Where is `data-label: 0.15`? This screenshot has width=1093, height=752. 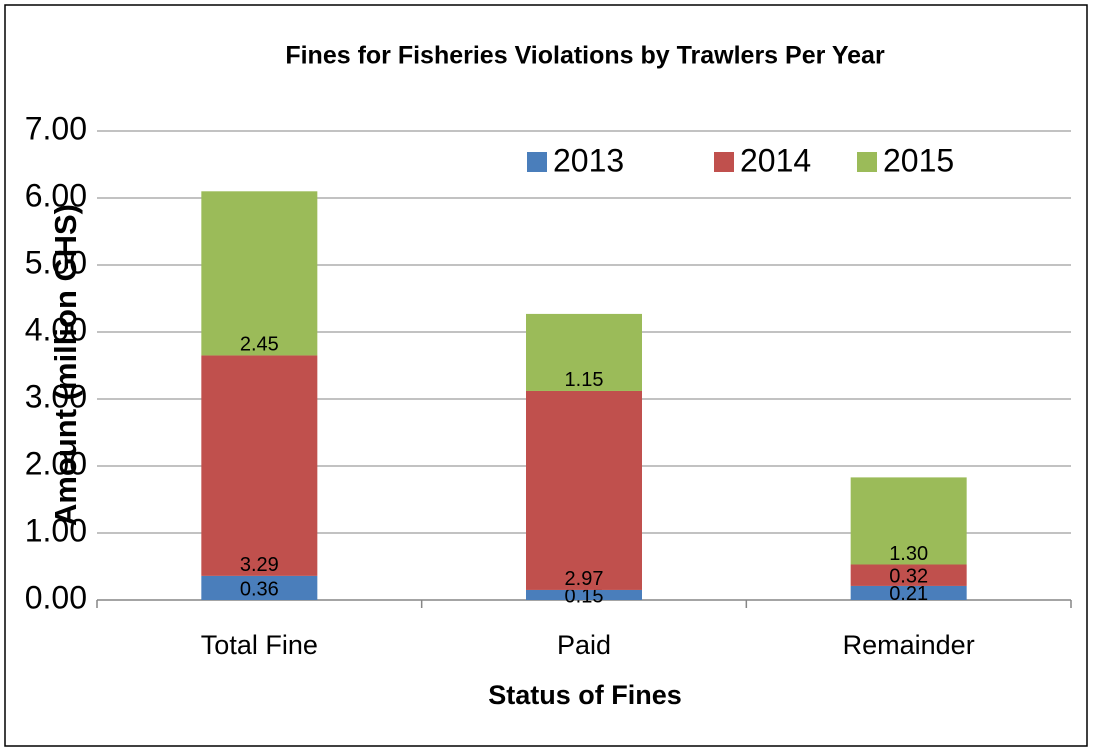 data-label: 0.15 is located at coordinates (584, 596).